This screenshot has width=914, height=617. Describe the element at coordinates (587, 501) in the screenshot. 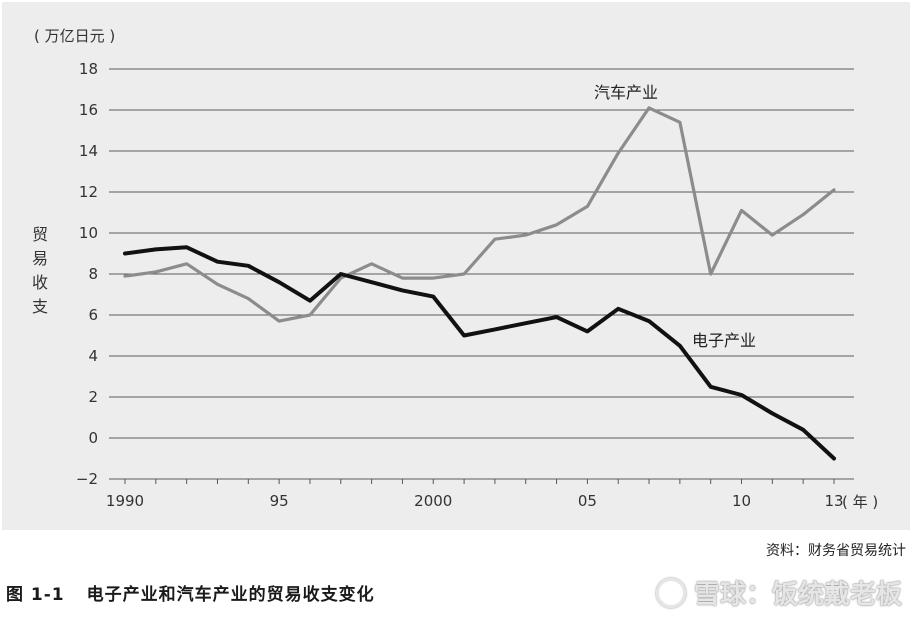

I see `x-tick-label: 05` at that location.